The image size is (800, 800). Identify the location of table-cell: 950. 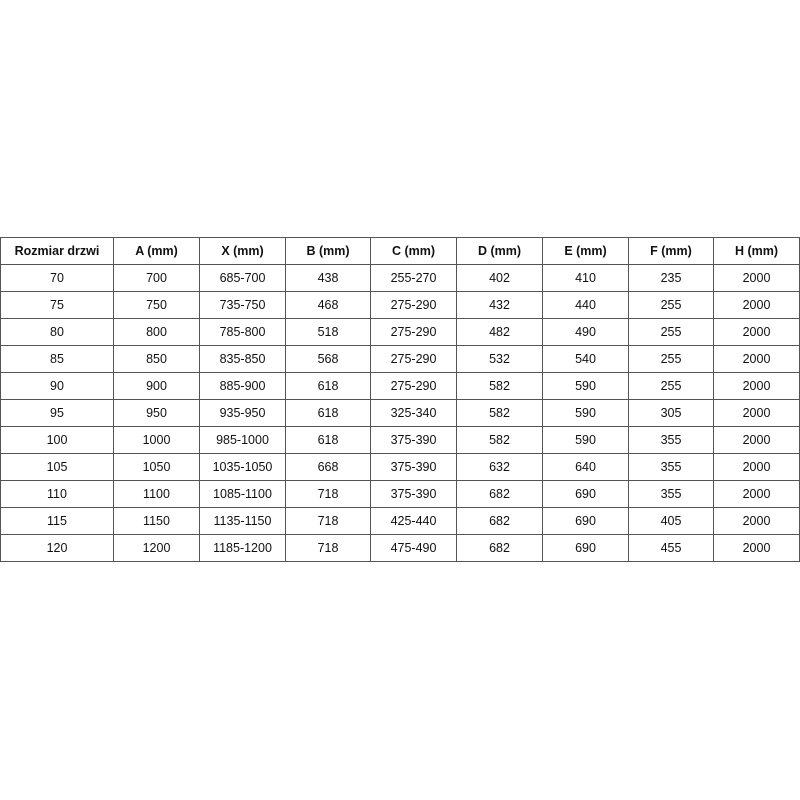
(156, 413).